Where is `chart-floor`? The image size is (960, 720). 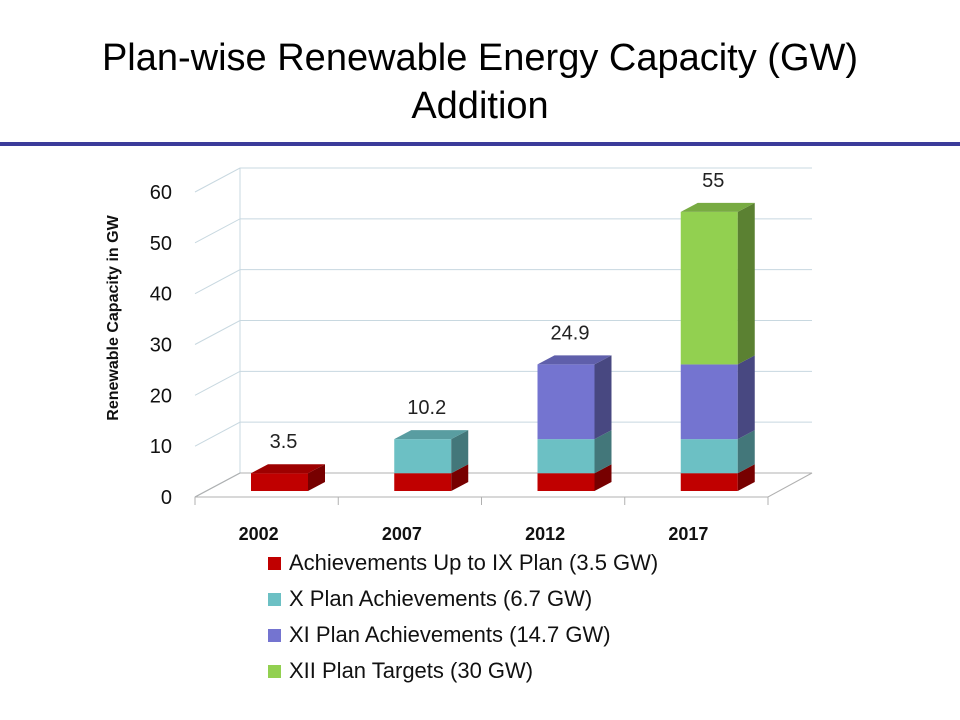
chart-floor is located at coordinates (503, 485).